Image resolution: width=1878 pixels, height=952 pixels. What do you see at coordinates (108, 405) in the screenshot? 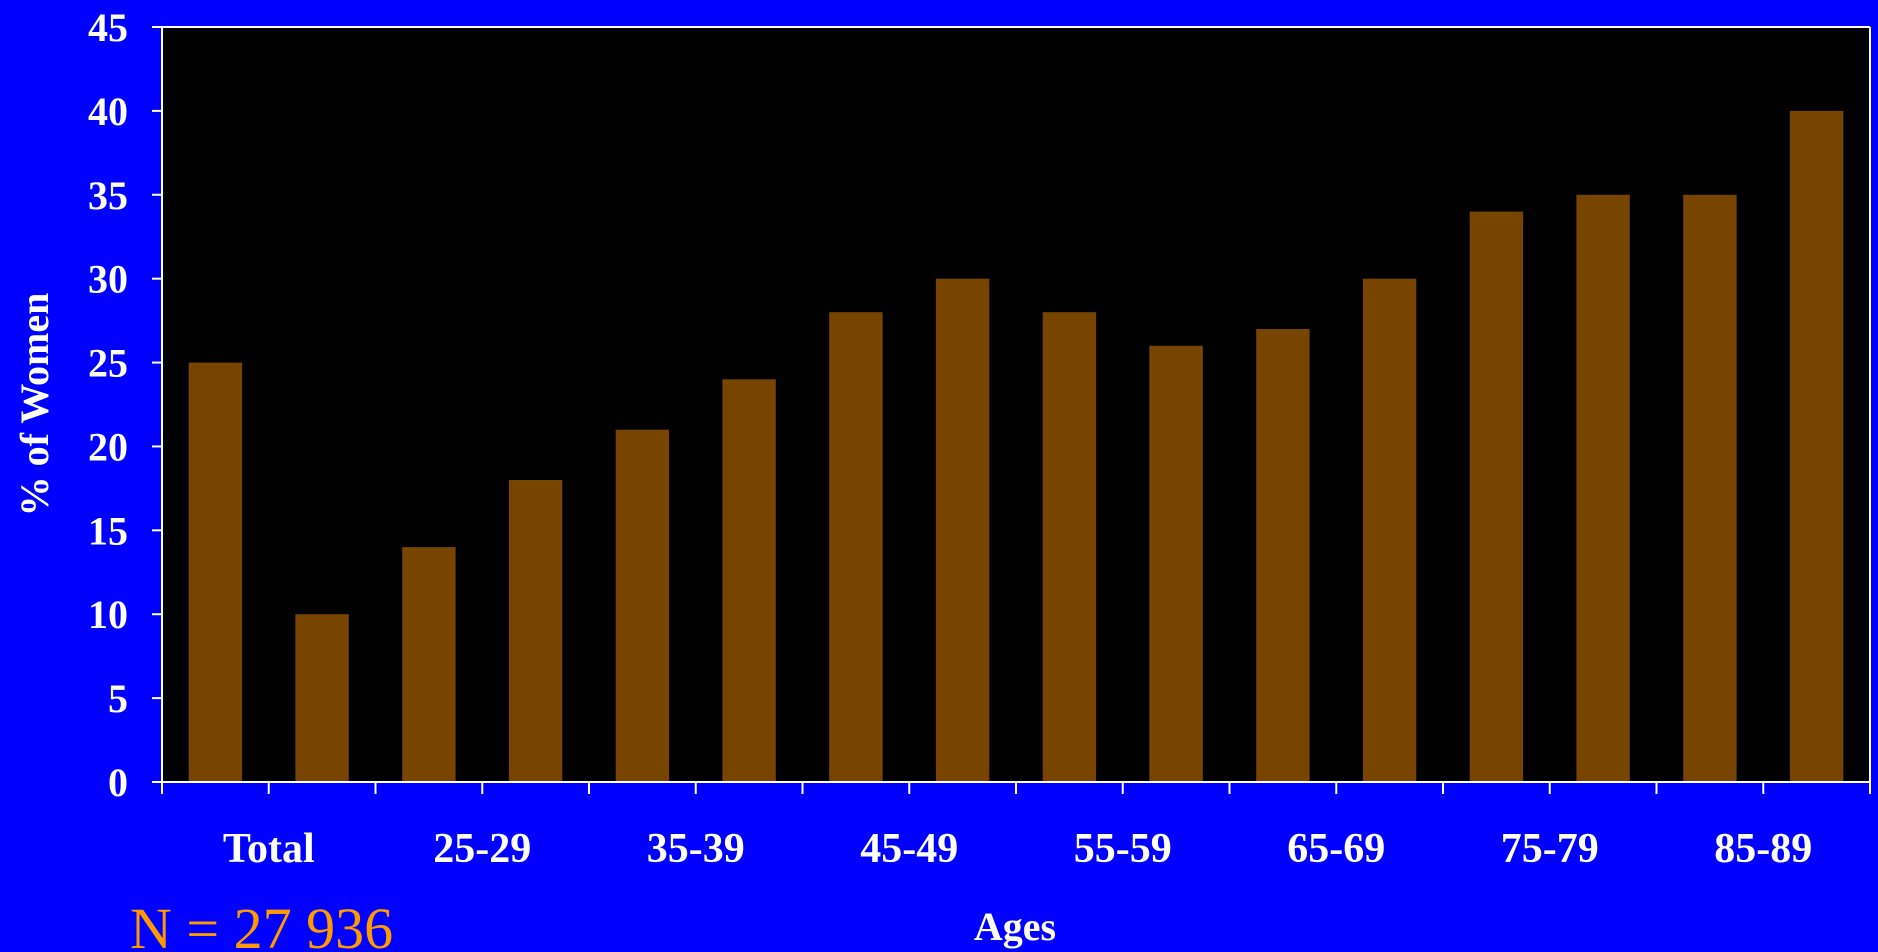
I see `y-tick-labels: 0 5 10 15 20 25 30 35 40 45` at bounding box center [108, 405].